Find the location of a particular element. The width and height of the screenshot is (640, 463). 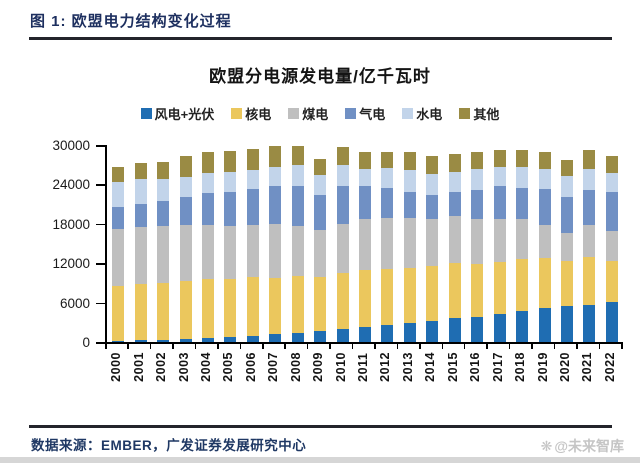

x-tick-label: 2017 is located at coordinates (497, 367).